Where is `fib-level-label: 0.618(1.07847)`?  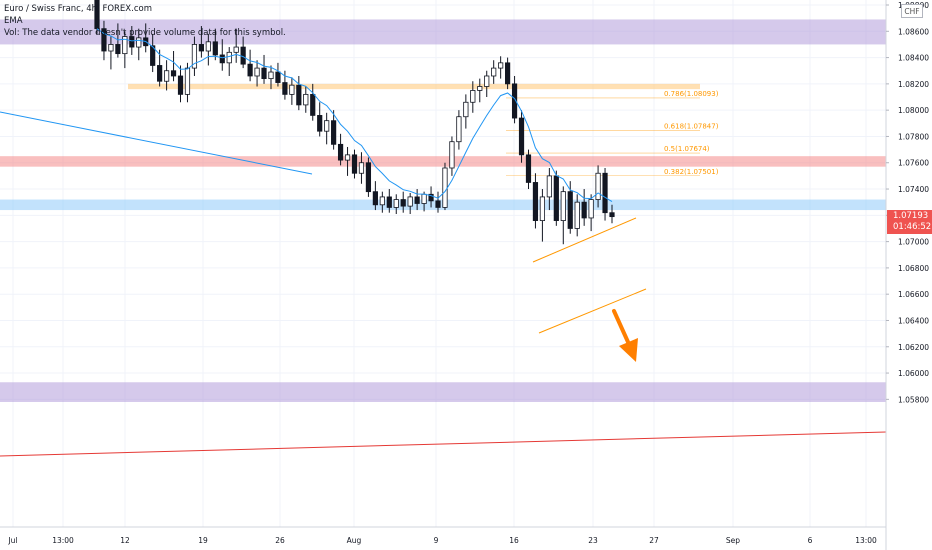 fib-level-label: 0.618(1.07847) is located at coordinates (691, 126).